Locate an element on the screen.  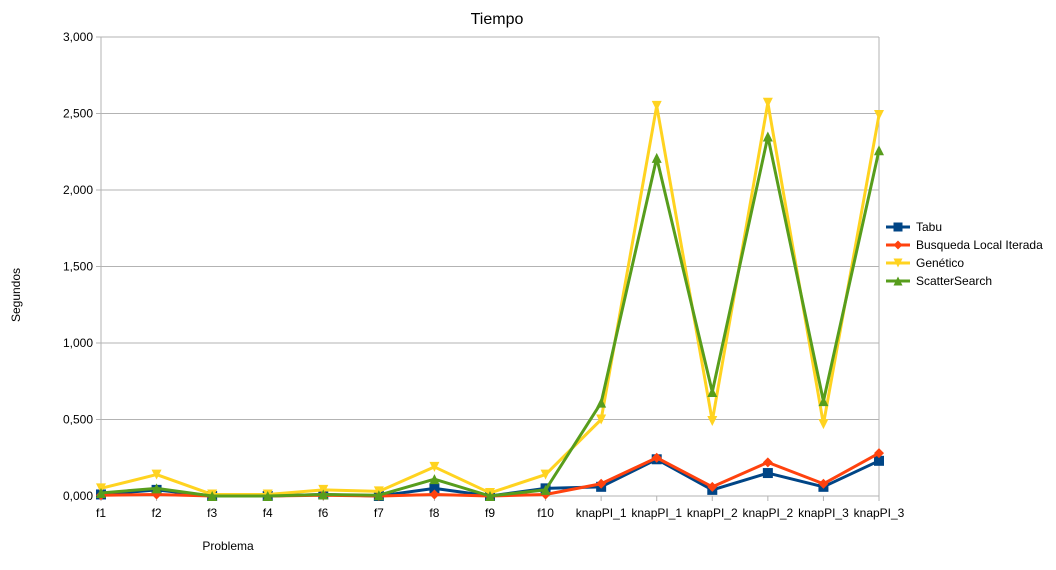
x-tick-label: f9 is located at coordinates (490, 513).